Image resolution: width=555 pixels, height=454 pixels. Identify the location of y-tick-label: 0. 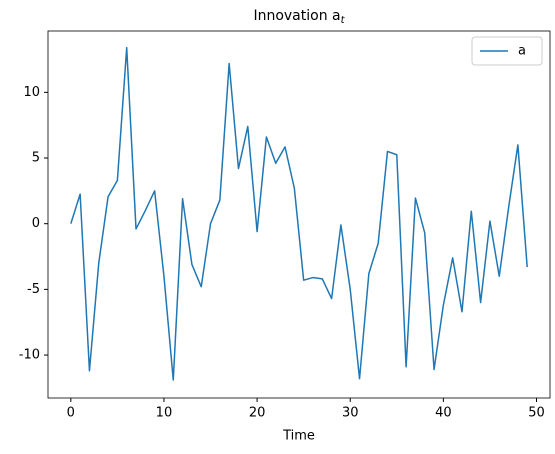
(36, 223).